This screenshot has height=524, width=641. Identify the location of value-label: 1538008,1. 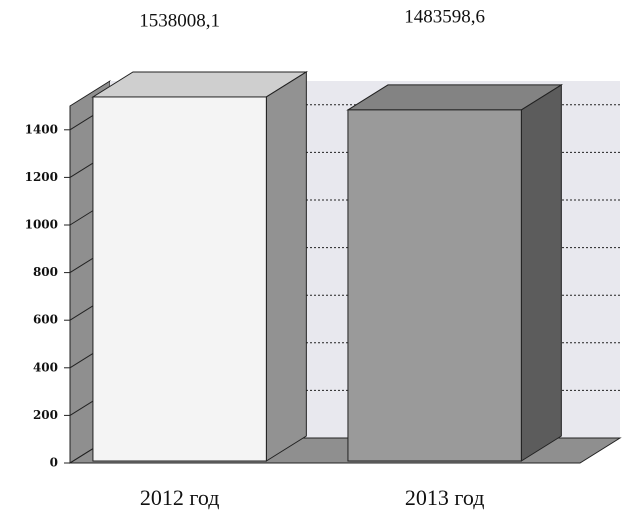
(179, 20).